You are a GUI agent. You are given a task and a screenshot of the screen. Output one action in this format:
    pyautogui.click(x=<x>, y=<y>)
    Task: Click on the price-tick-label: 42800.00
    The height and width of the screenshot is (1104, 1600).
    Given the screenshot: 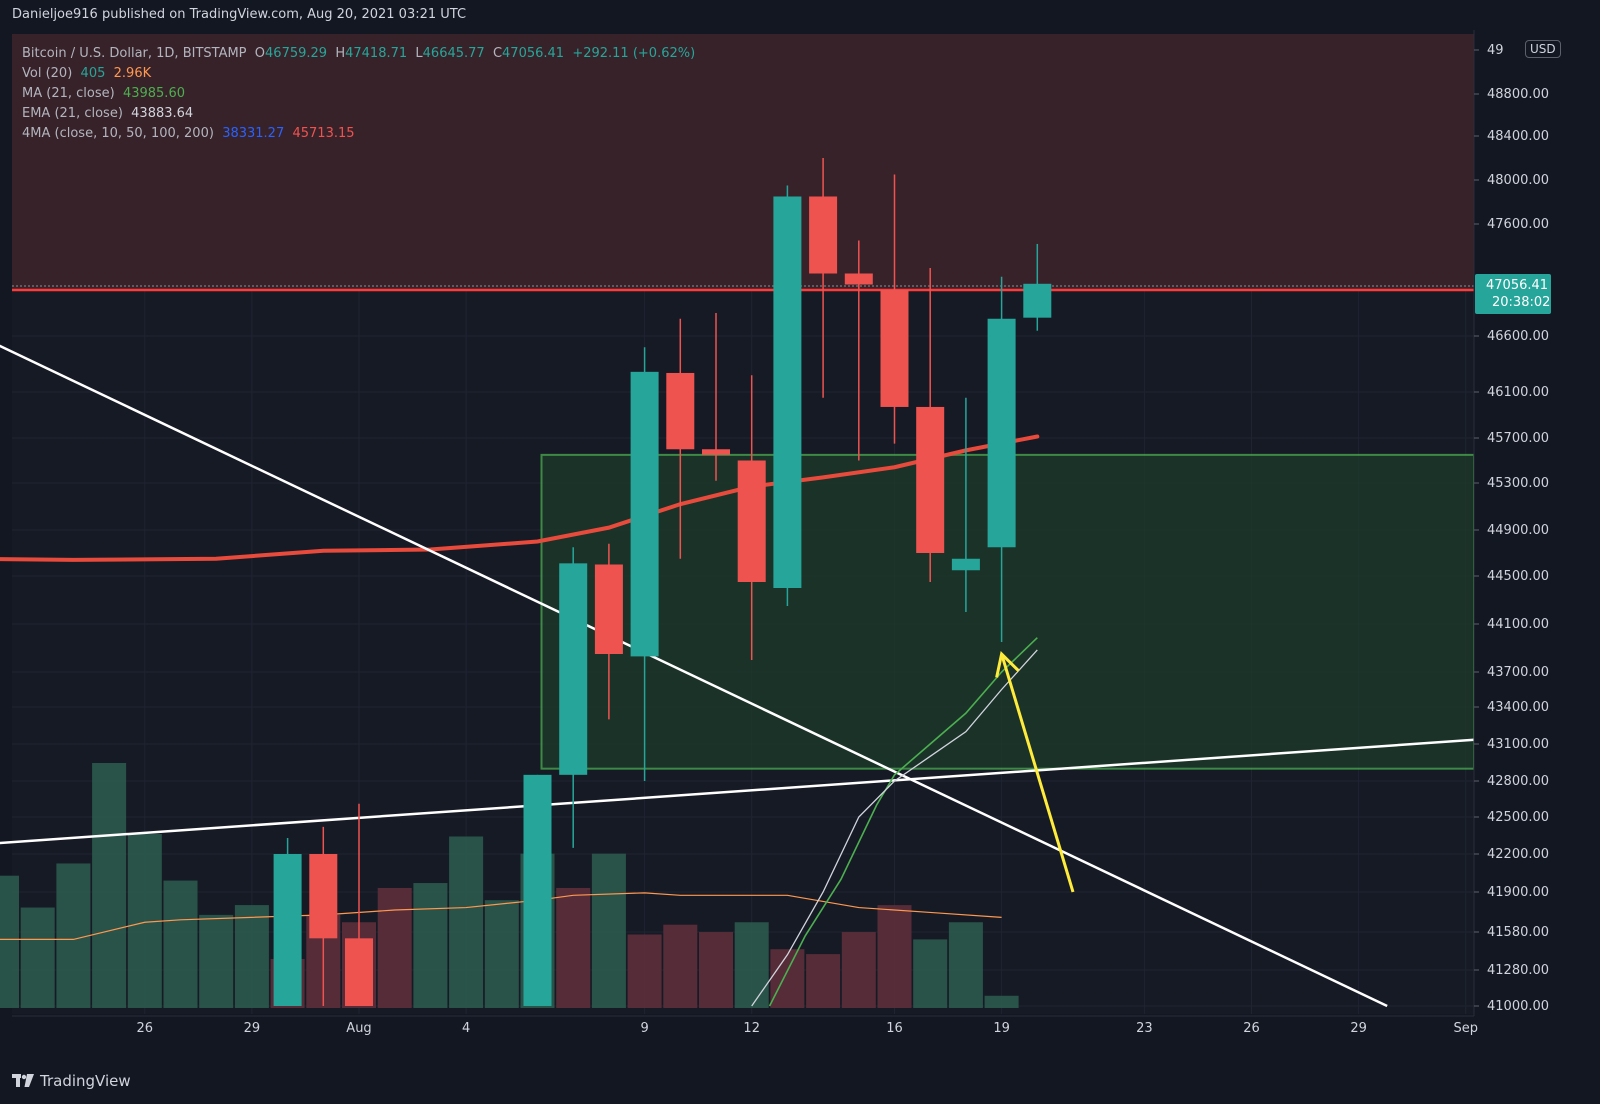 What is the action you would take?
    pyautogui.click(x=1518, y=781)
    